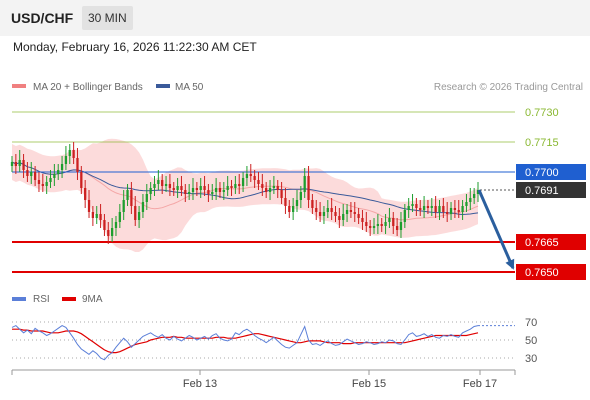  I want to click on legend-label-rsi: RSI, so click(41, 299).